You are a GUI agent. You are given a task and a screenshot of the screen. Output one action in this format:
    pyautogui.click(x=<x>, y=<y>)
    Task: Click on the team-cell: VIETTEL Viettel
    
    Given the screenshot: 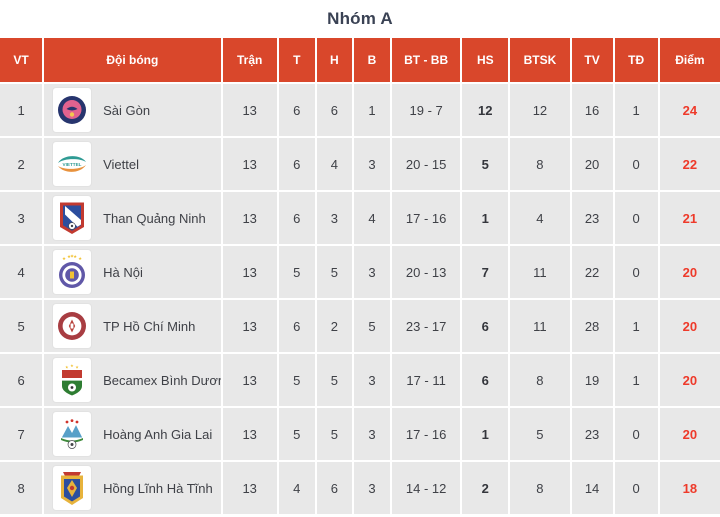 What is the action you would take?
    pyautogui.click(x=132, y=164)
    